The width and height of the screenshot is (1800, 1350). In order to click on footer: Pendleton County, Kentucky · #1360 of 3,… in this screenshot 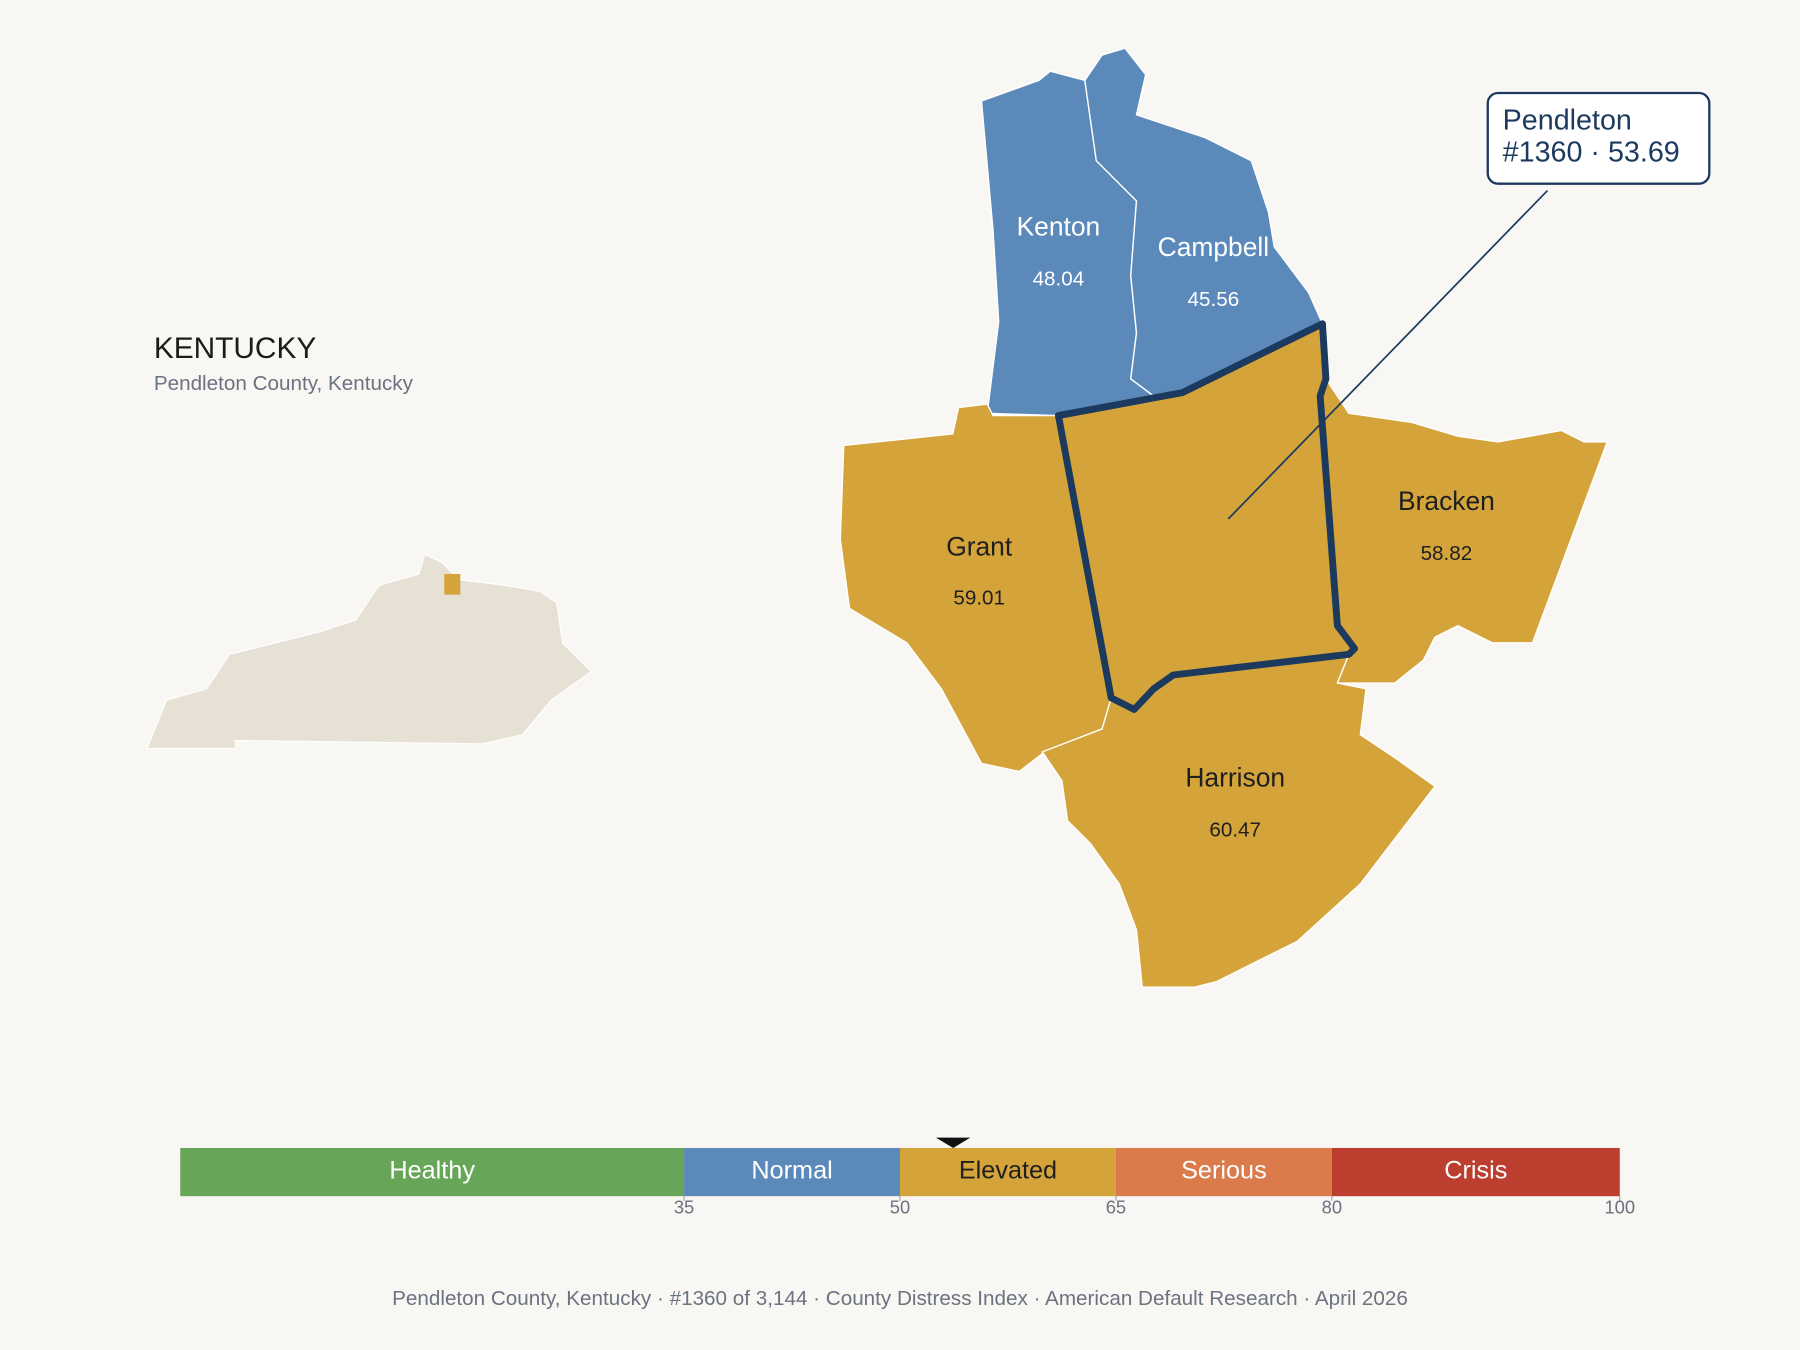, I will do `click(900, 1298)`.